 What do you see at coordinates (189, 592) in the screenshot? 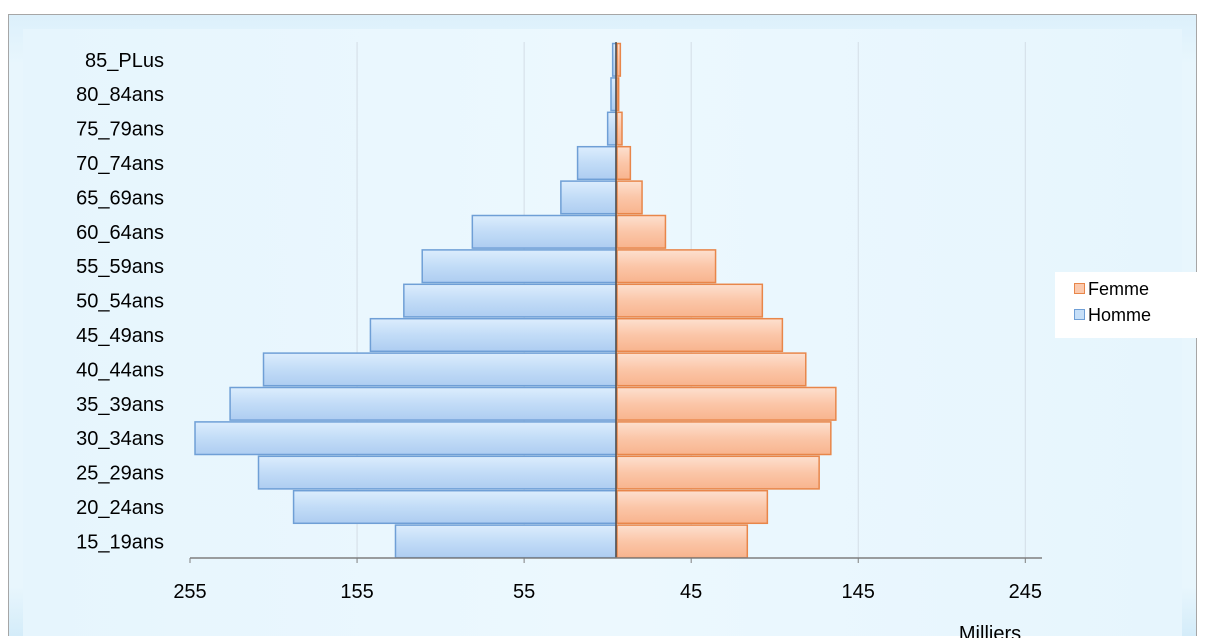
I see `x-tick-label-0: 255` at bounding box center [189, 592].